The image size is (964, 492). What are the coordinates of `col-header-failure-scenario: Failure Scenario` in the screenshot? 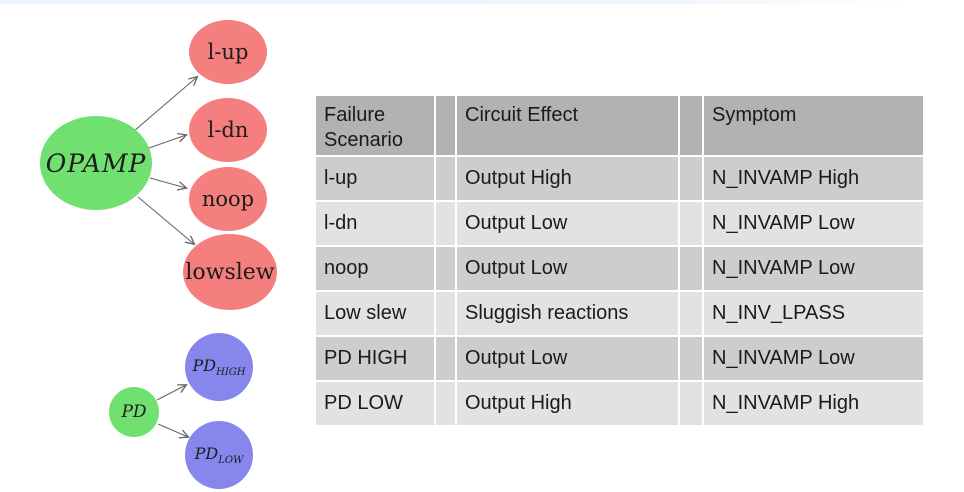 It's located at (375, 125).